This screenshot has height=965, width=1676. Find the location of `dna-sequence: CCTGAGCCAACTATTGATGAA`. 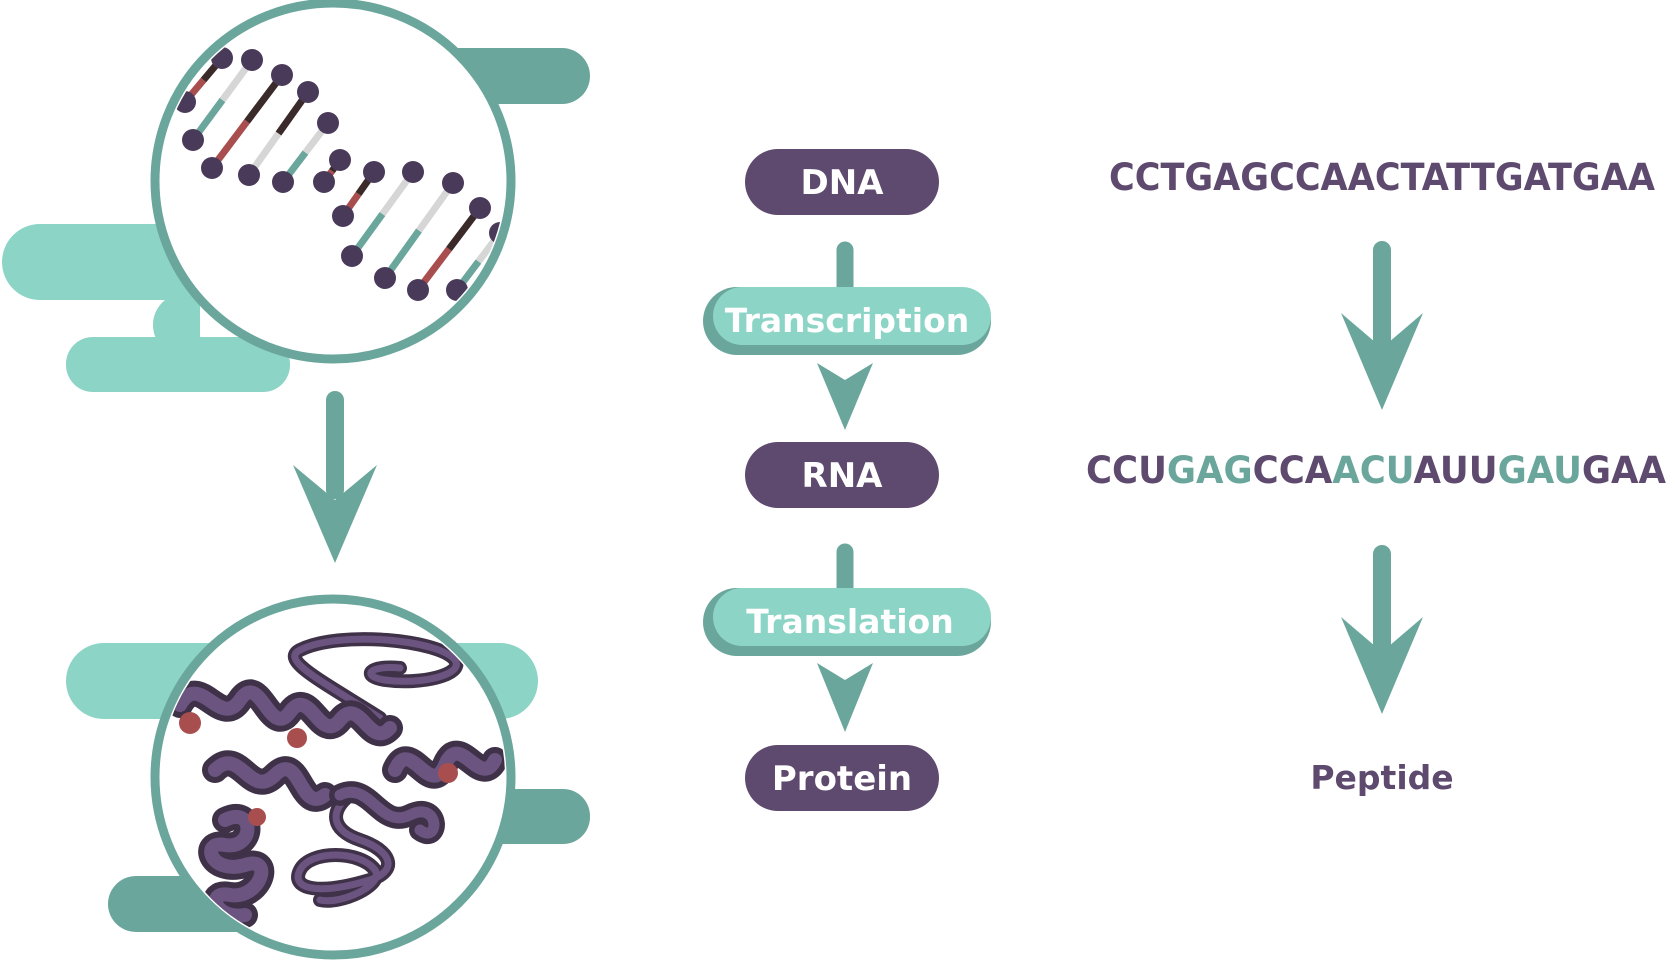

dna-sequence: CCTGAGCCAACTATTGATGAA is located at coordinates (1382, 177).